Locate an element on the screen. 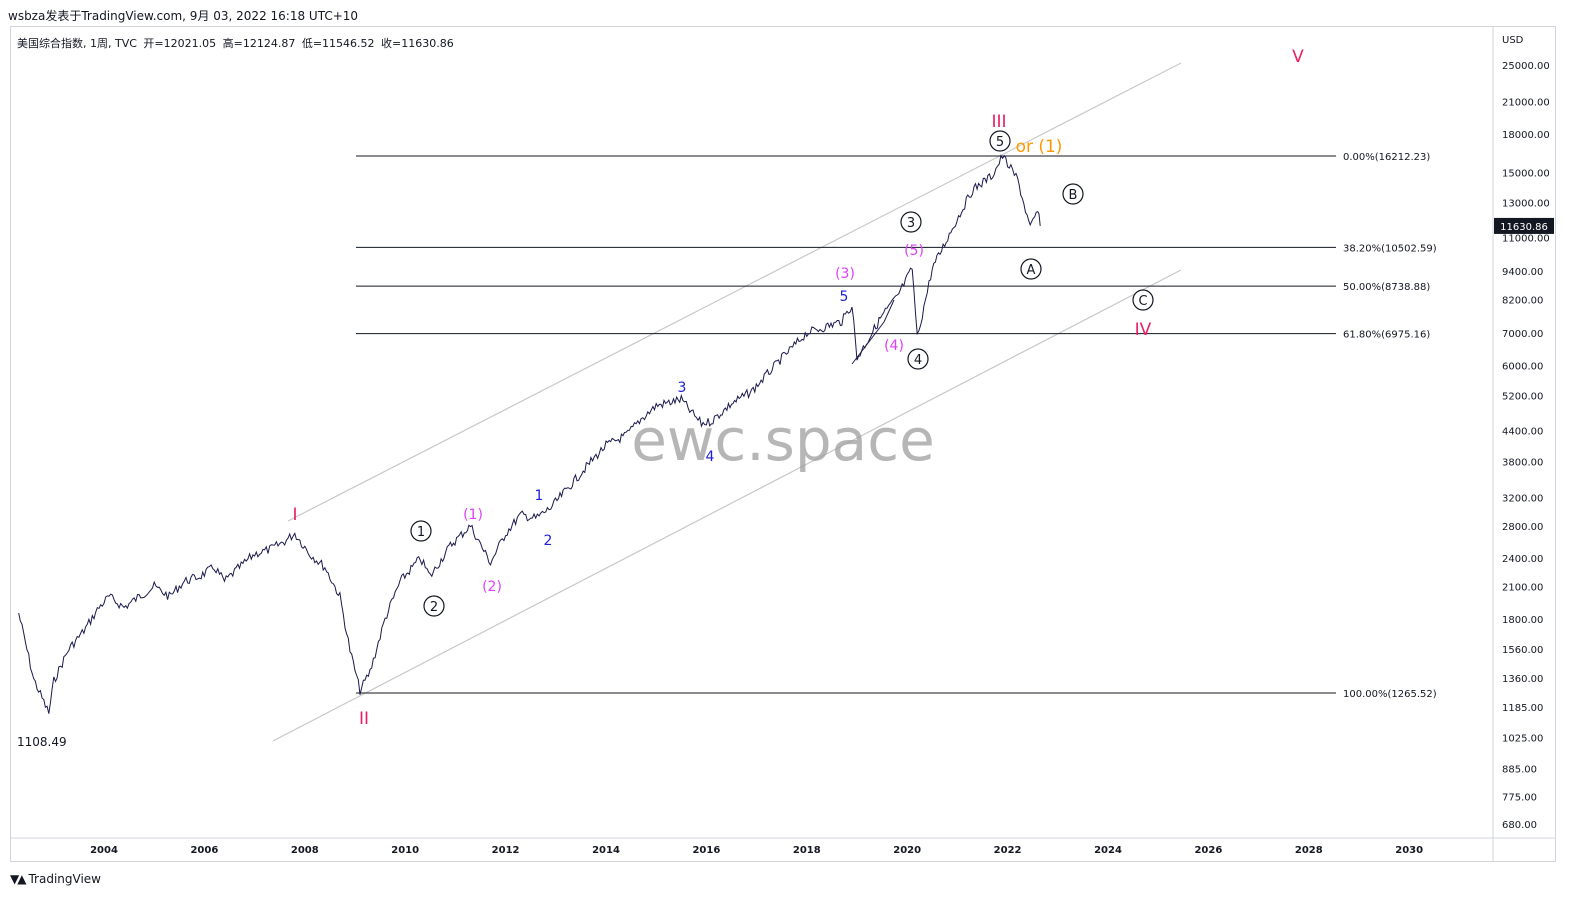  wave-label-black: 5 is located at coordinates (1000, 141).